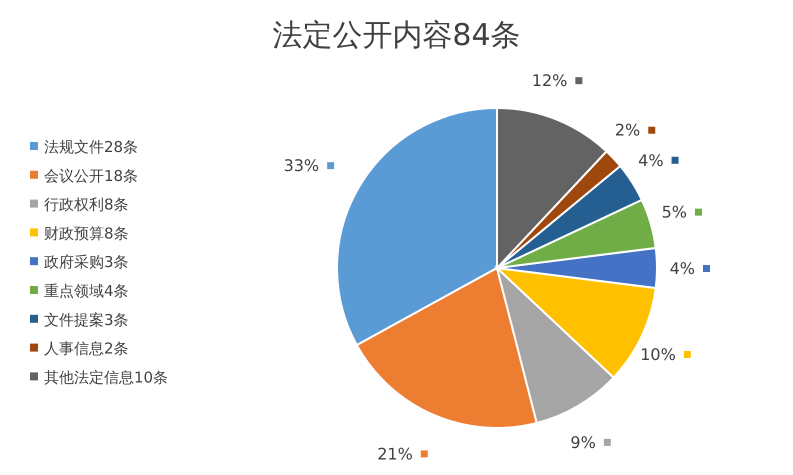 This screenshot has height=475, width=793. Describe the element at coordinates (395, 454) in the screenshot. I see `data-label: 21%` at that location.